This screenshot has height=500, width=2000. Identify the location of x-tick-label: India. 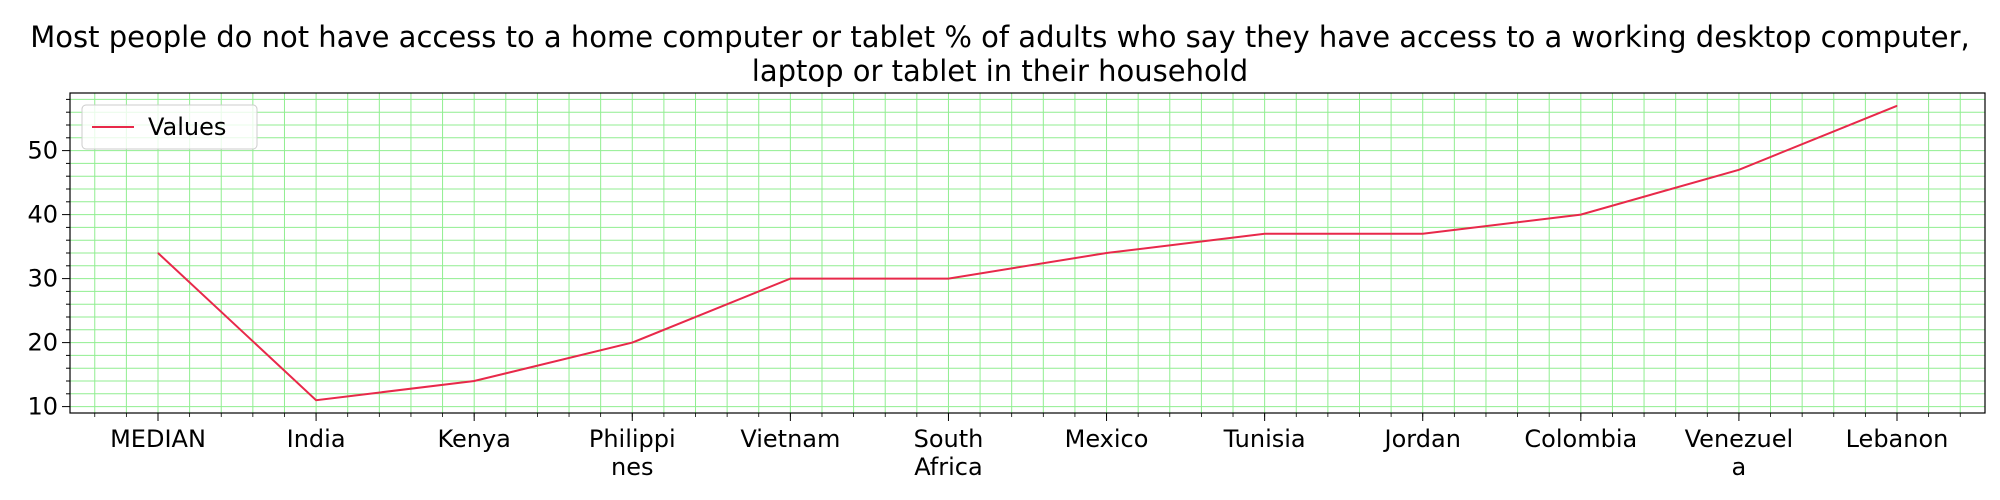
(316, 439).